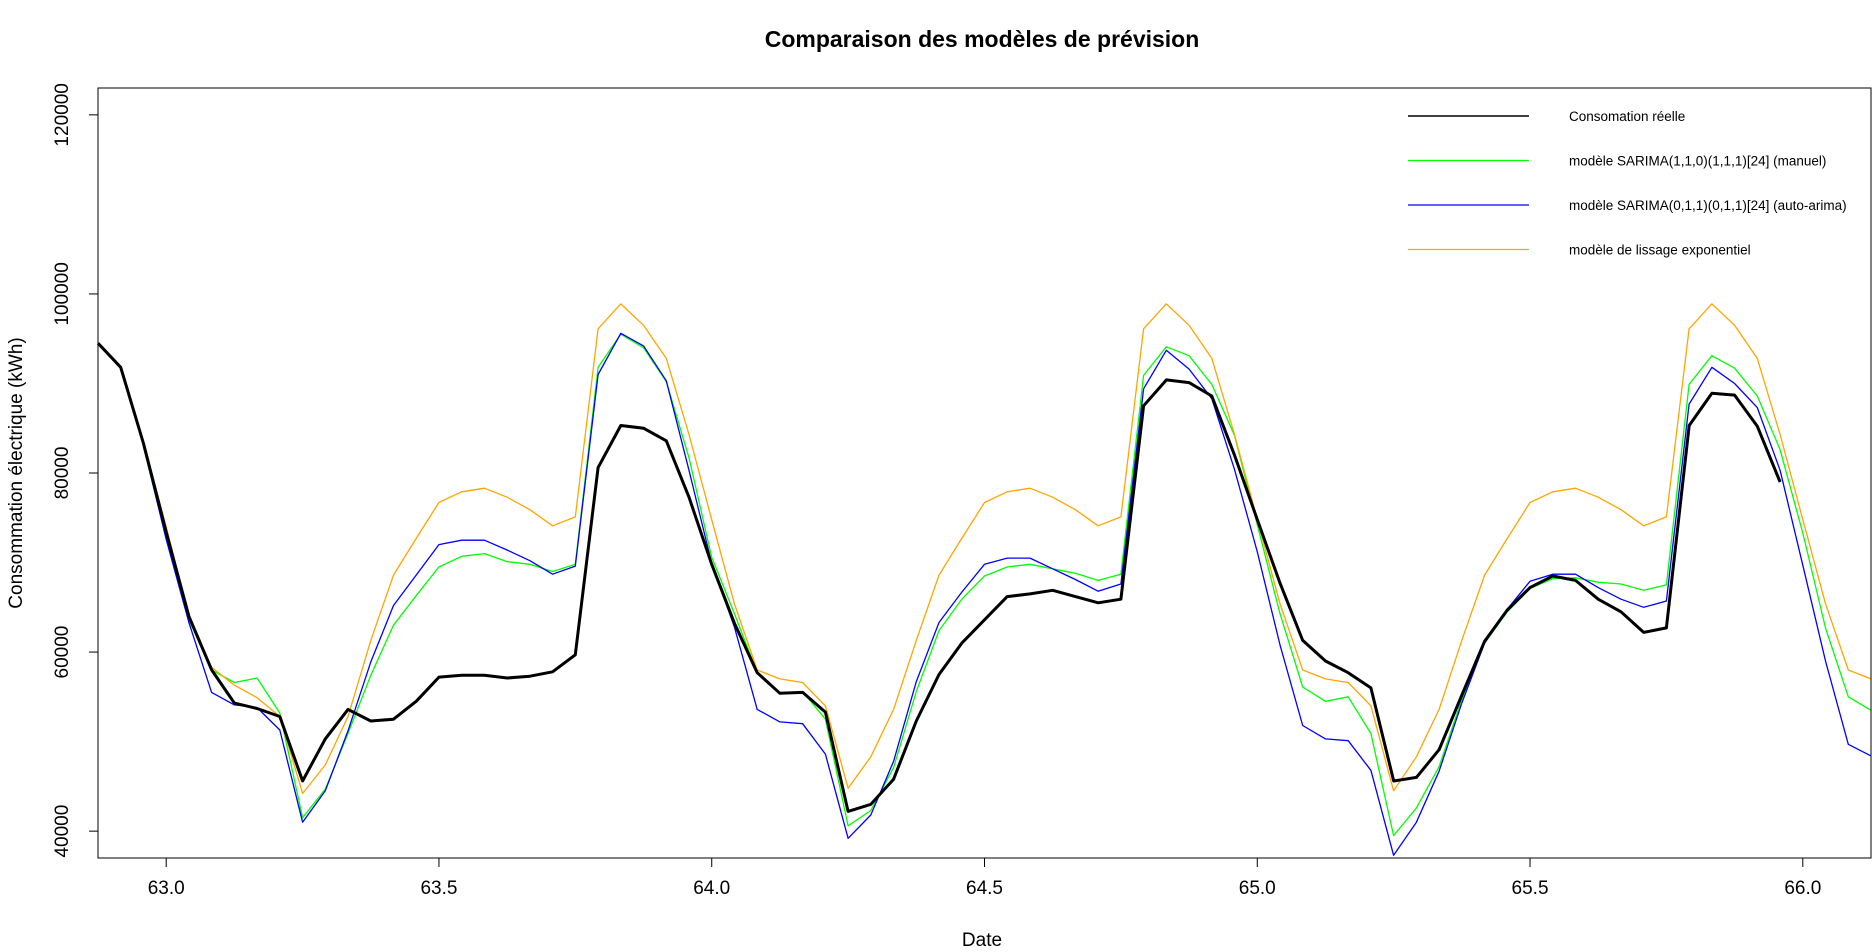 The image size is (1872, 952). What do you see at coordinates (62, 293) in the screenshot?
I see `y-tick-label: 100000` at bounding box center [62, 293].